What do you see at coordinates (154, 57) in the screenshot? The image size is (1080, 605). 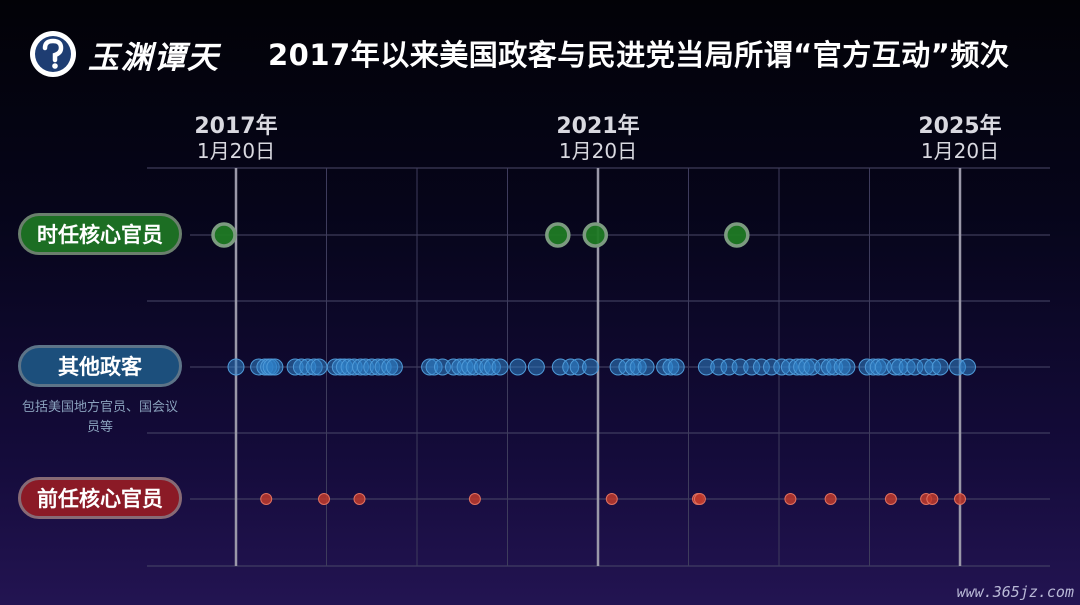 I see `logo-text: 玉渊谭天` at bounding box center [154, 57].